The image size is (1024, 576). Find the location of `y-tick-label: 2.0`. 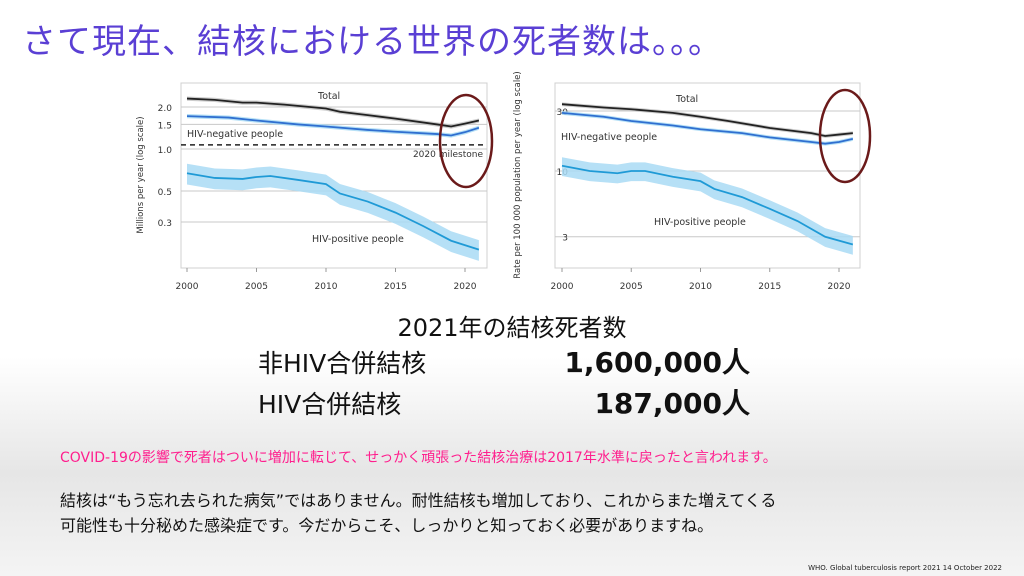

y-tick-label: 2.0 is located at coordinates (165, 109).